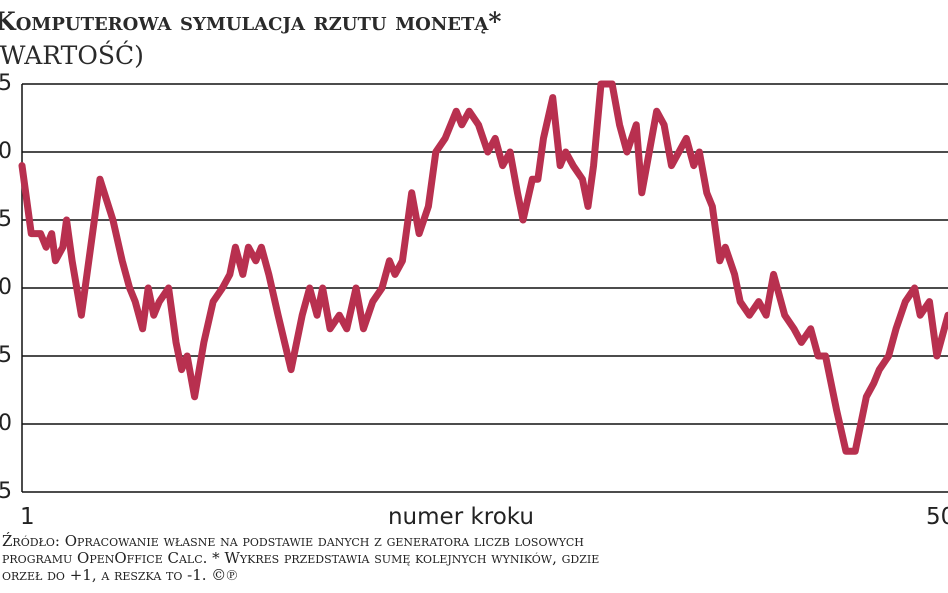  What do you see at coordinates (72, 55) in the screenshot?
I see `chart-subtitle: (WARTOŚĆ)` at bounding box center [72, 55].